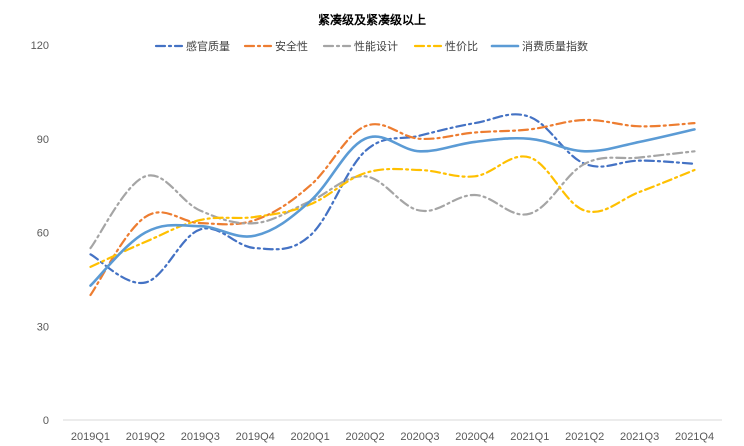  I want to click on x-tick-label: 2021Q3, so click(639, 437).